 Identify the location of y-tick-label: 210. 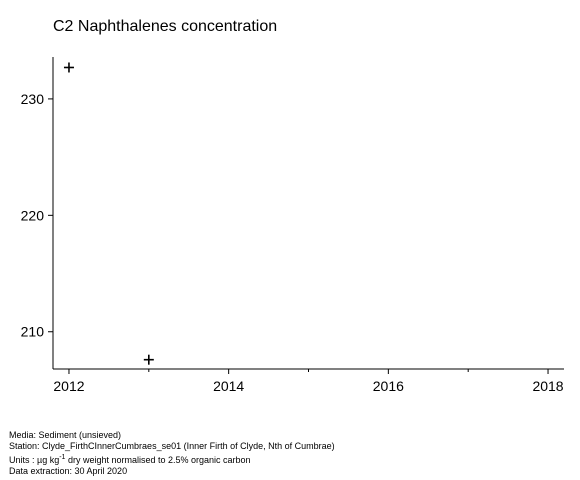
(33, 332).